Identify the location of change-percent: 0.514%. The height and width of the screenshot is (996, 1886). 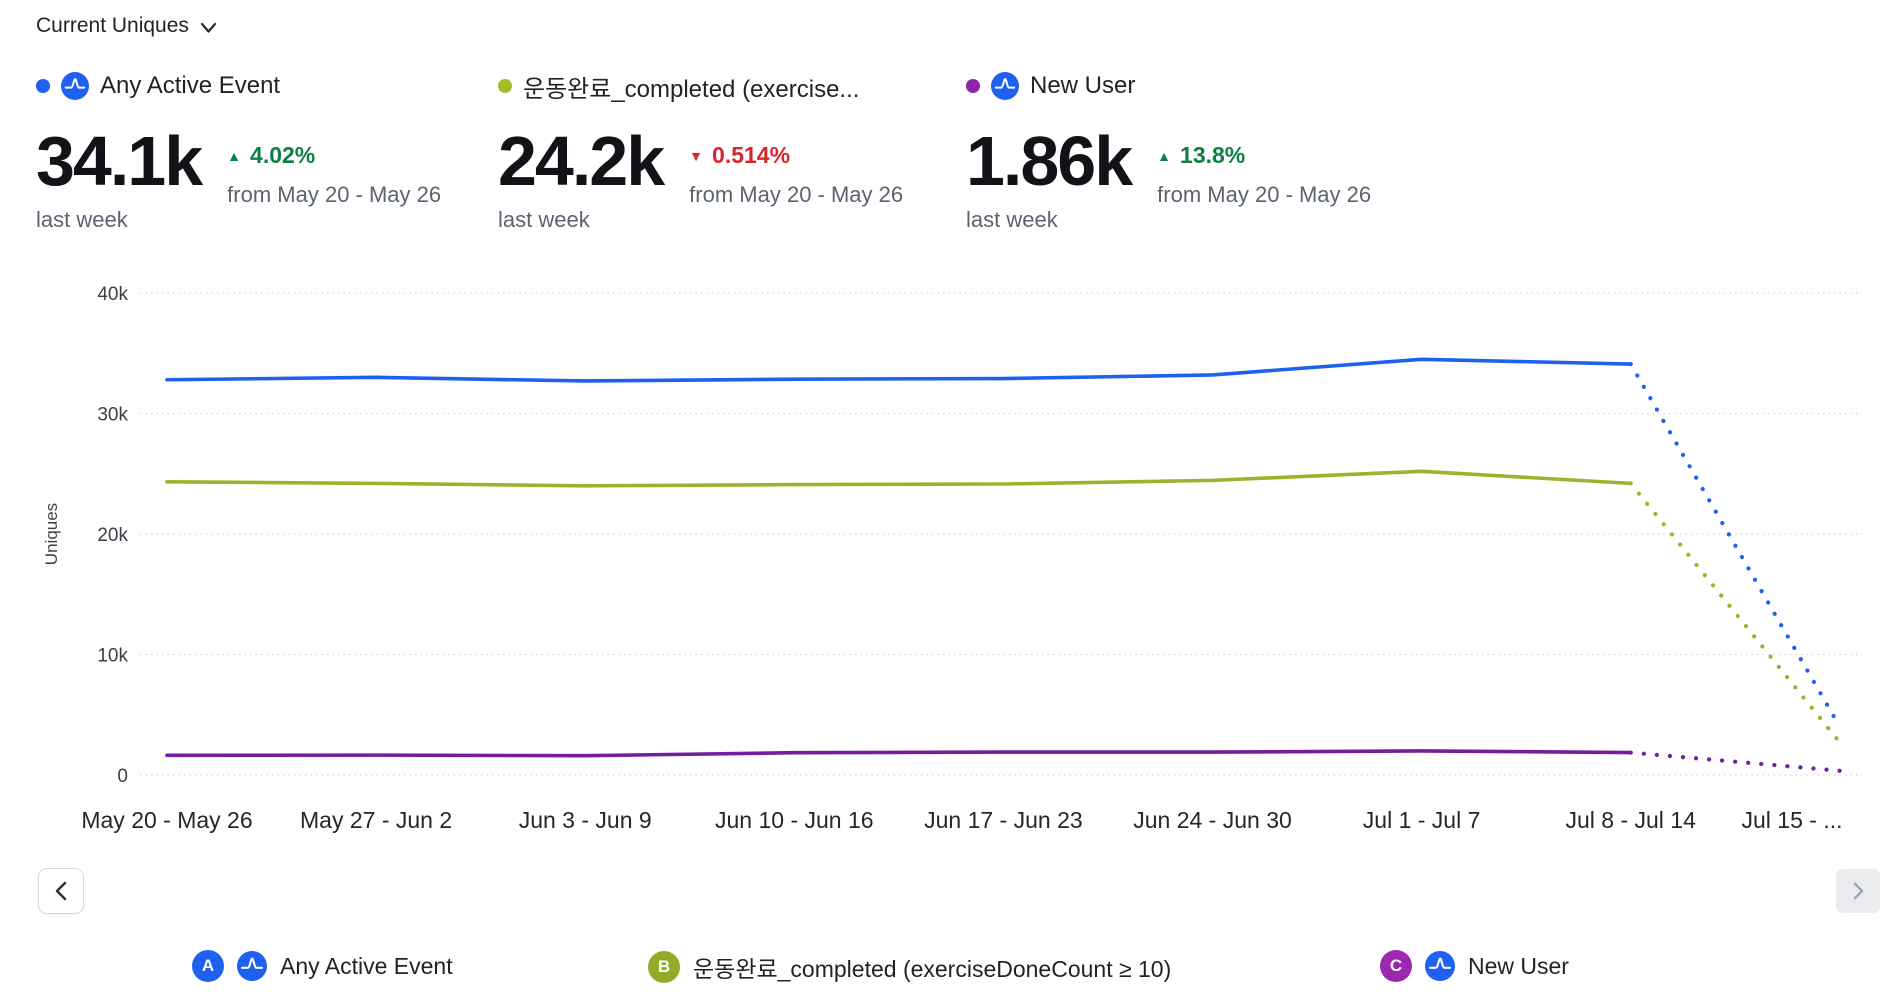
(751, 155).